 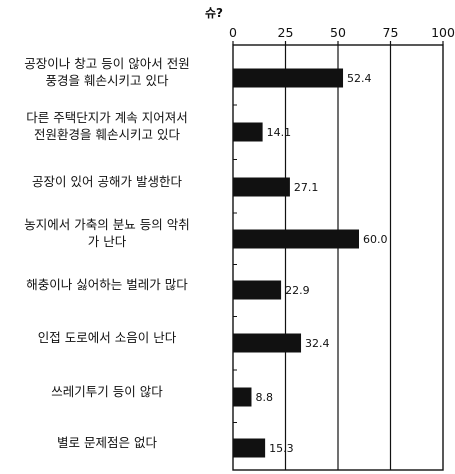 I want to click on x-tick-label: 75, so click(x=391, y=32).